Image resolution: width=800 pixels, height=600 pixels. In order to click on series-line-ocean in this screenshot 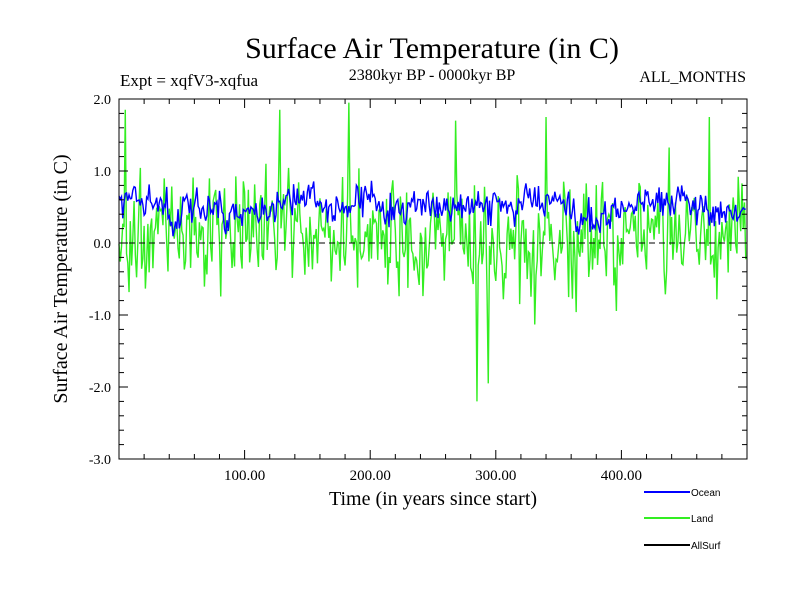, I will do `click(432, 208)`.